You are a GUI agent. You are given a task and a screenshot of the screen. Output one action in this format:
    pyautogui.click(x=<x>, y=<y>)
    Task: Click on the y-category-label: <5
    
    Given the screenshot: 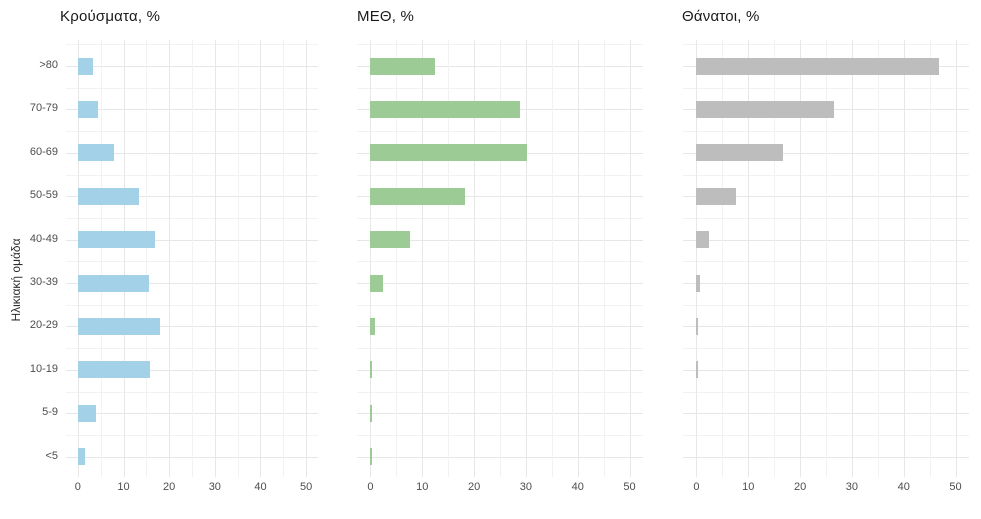 What is the action you would take?
    pyautogui.click(x=51, y=455)
    